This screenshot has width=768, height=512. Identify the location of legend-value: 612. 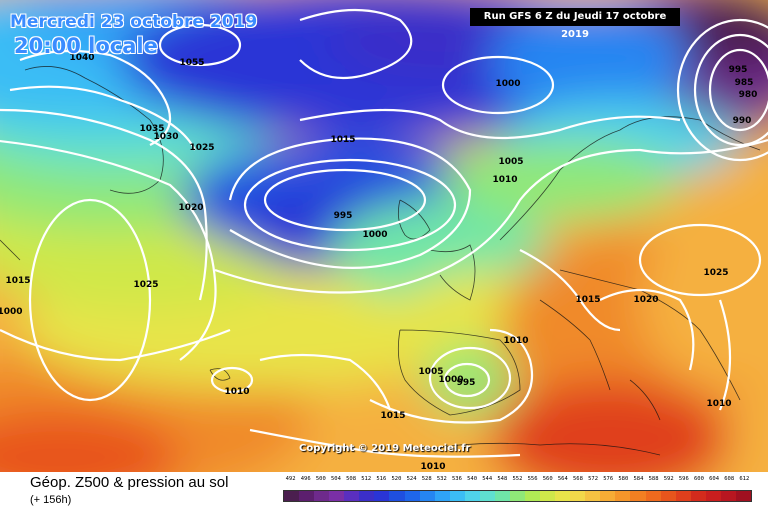
(744, 479).